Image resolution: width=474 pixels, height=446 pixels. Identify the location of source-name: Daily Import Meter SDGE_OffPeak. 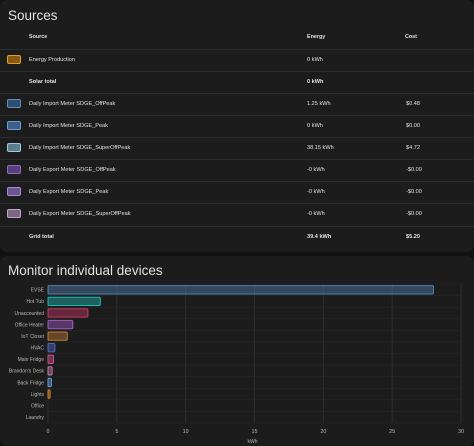
(72, 104).